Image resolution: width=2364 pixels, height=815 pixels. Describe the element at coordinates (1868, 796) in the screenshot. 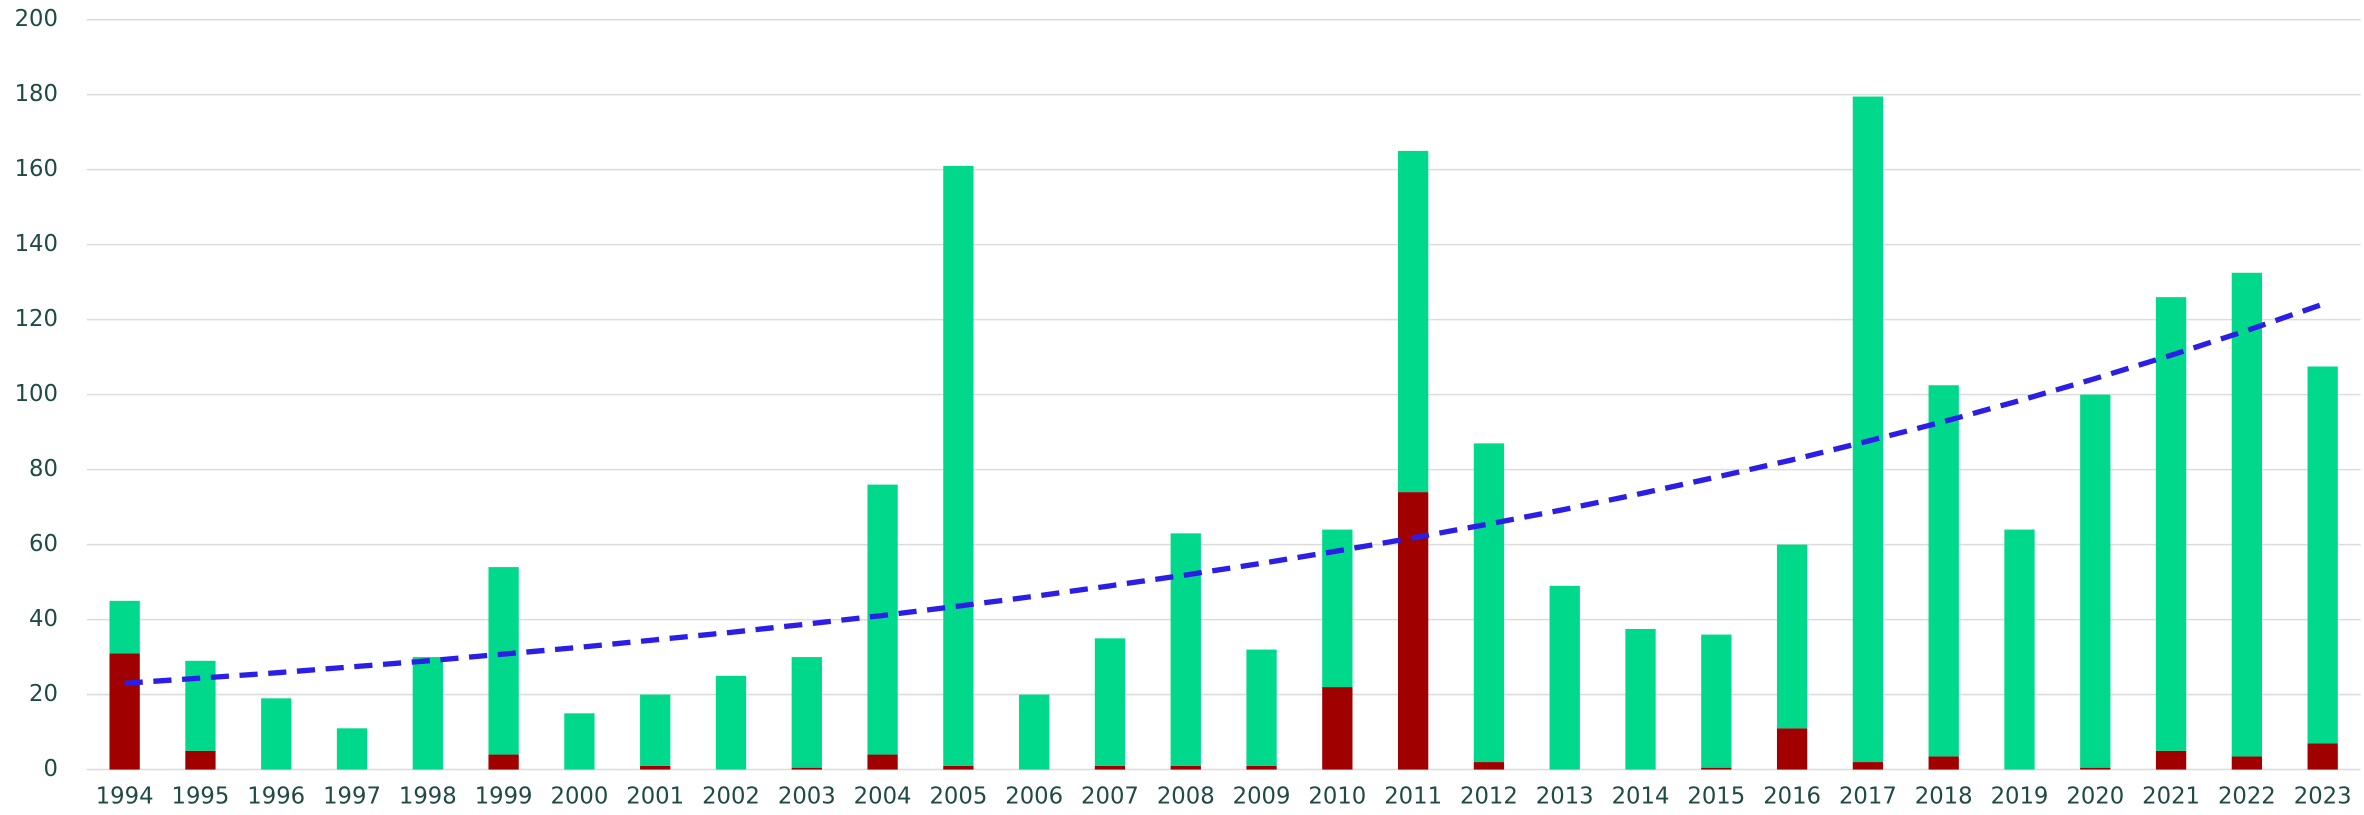

I see `x-tick-label: 2017` at that location.